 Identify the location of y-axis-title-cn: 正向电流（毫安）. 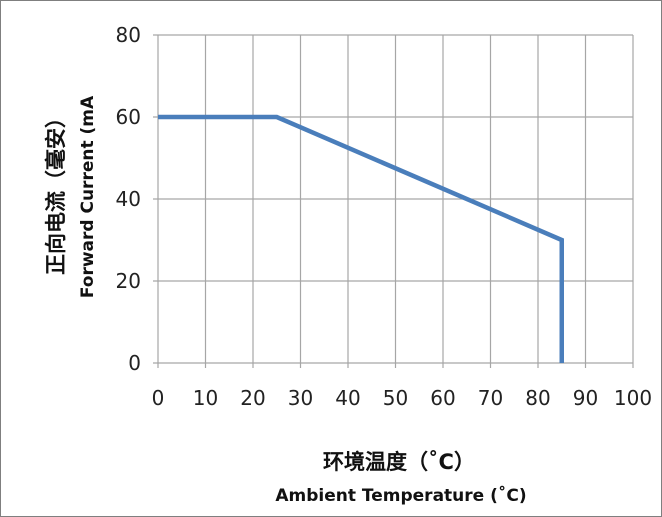
(56, 191).